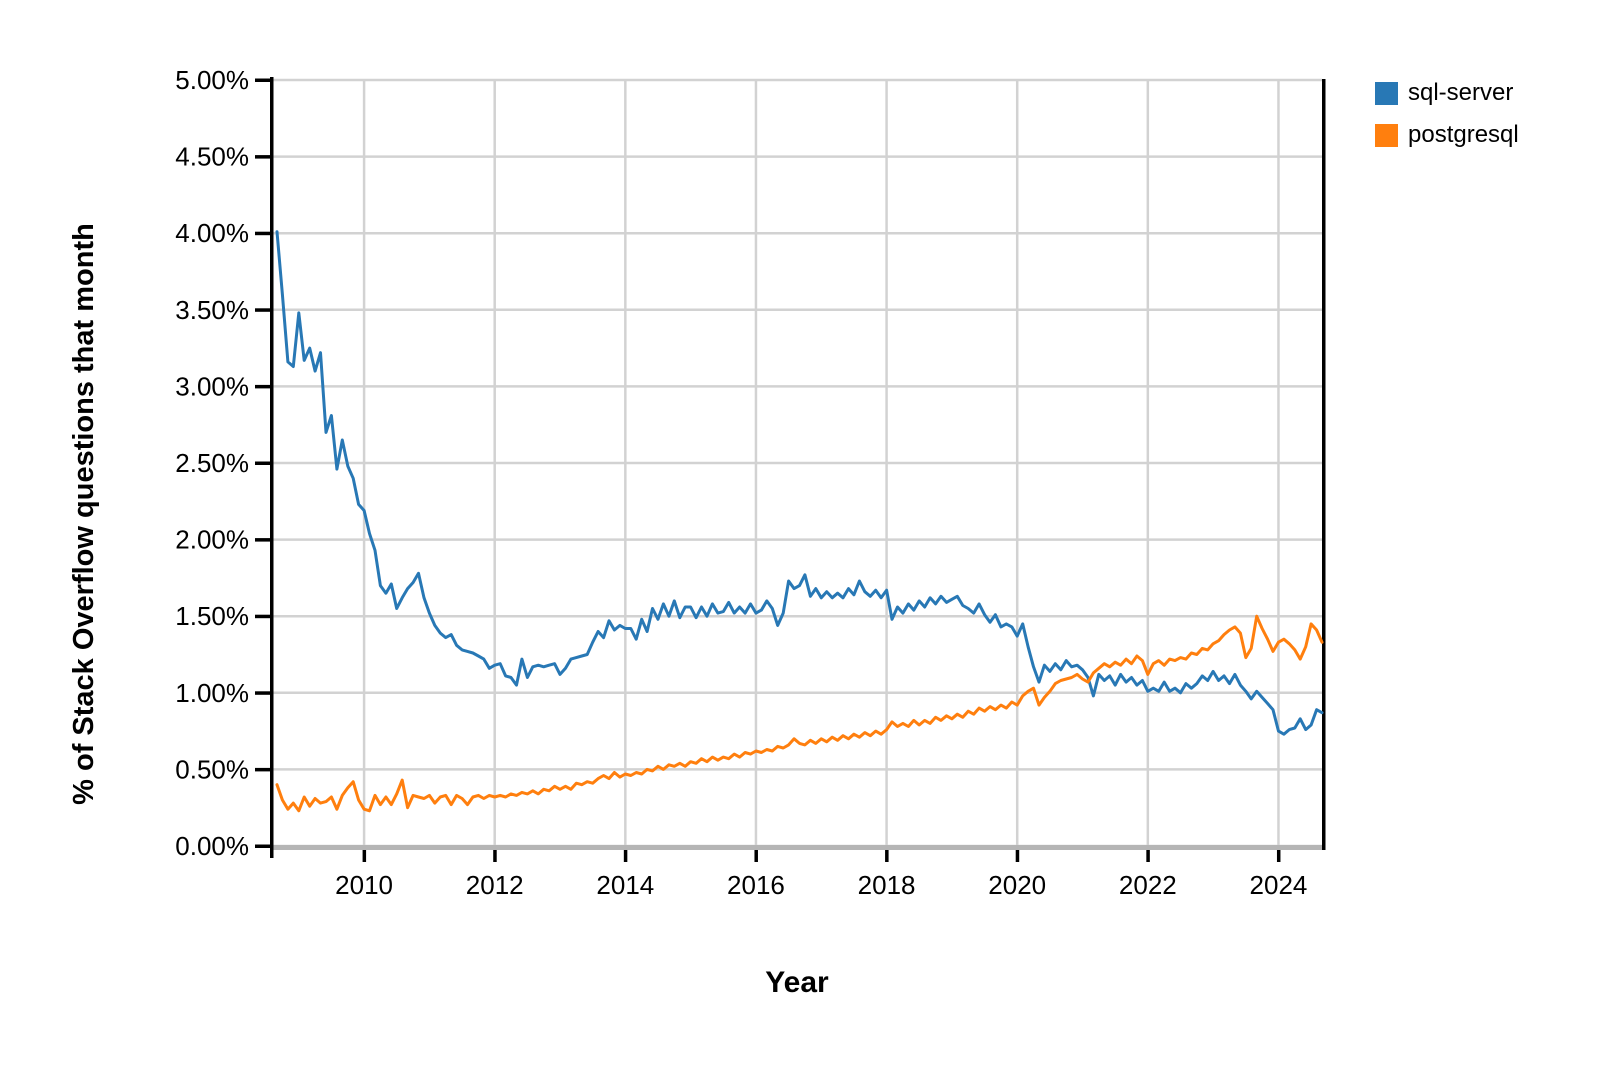 The image size is (1618, 1066). What do you see at coordinates (212, 616) in the screenshot?
I see `y-tick-label: 1.50%` at bounding box center [212, 616].